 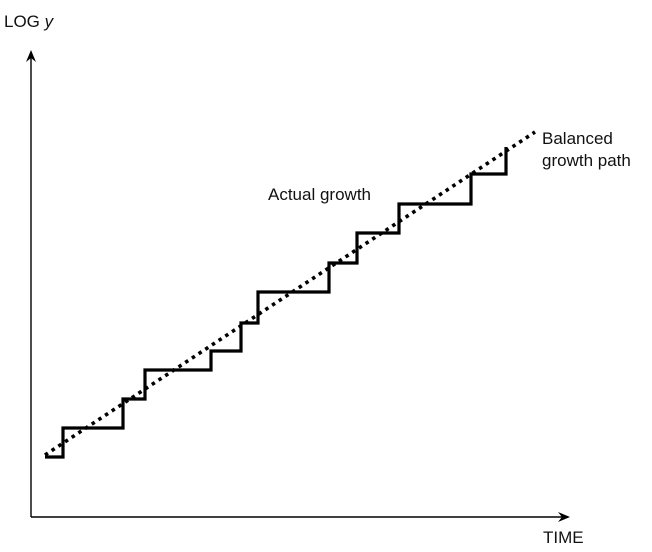 I want to click on y-axis-label-text: LOG, so click(x=22, y=21).